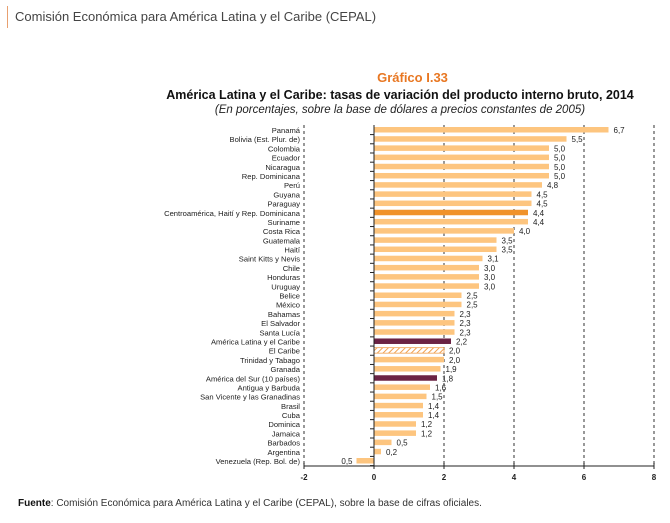 This screenshot has width=670, height=523. What do you see at coordinates (250, 397) in the screenshot?
I see `category-label: San Vicente y las Granadinas` at bounding box center [250, 397].